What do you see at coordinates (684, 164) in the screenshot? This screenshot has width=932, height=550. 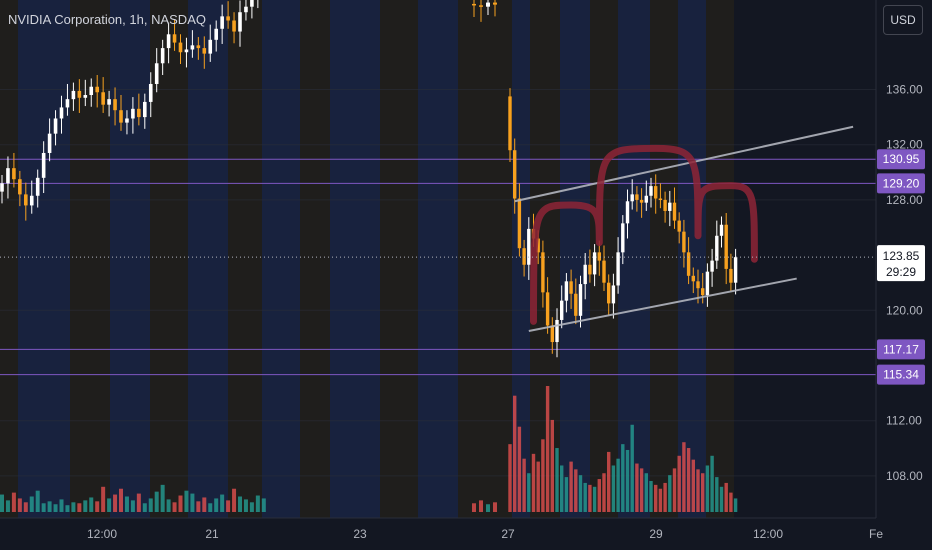 I see `channel-upper-line` at bounding box center [684, 164].